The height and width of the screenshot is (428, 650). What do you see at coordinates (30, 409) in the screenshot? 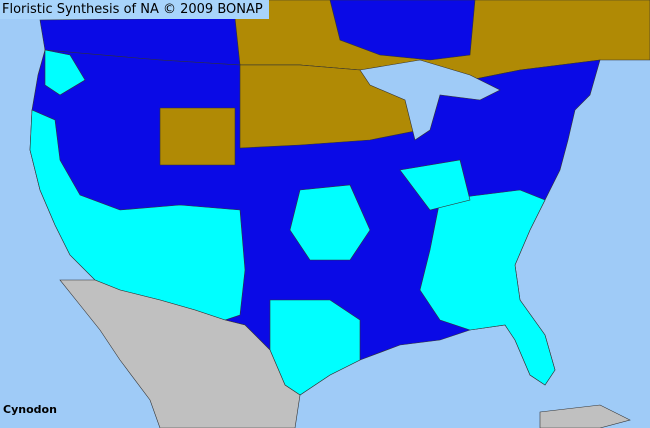
I see `species-label: Cynodon` at bounding box center [30, 409].